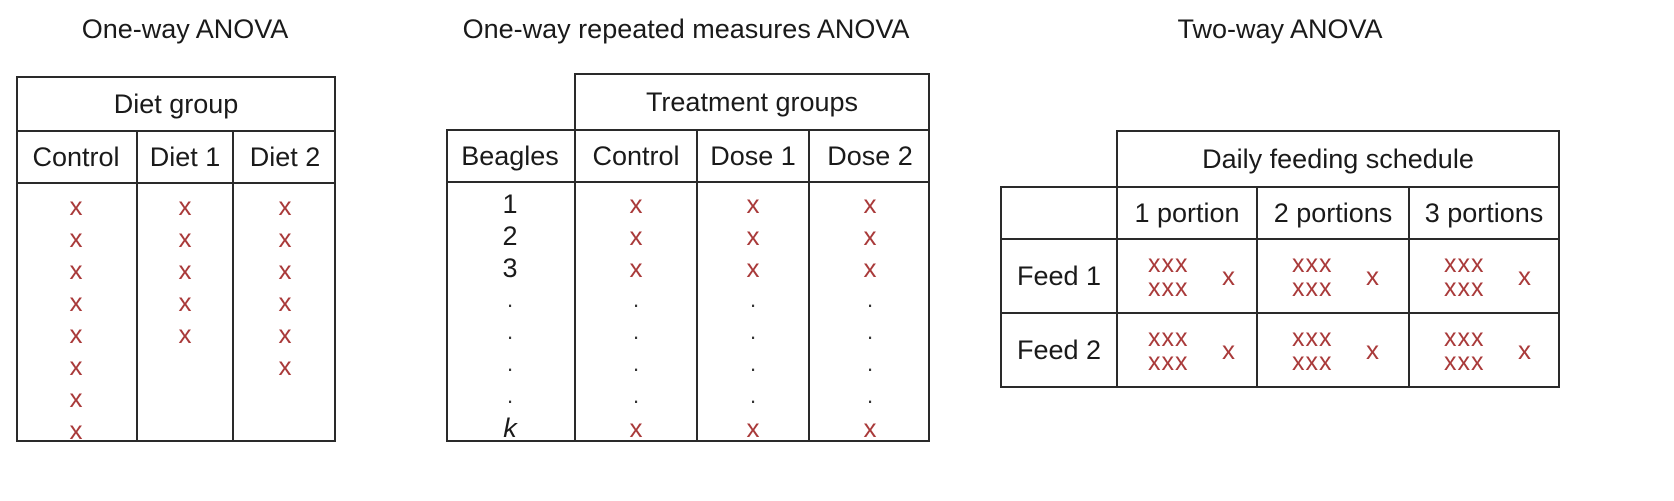  What do you see at coordinates (510, 155) in the screenshot?
I see `row-header: Beagles` at bounding box center [510, 155].